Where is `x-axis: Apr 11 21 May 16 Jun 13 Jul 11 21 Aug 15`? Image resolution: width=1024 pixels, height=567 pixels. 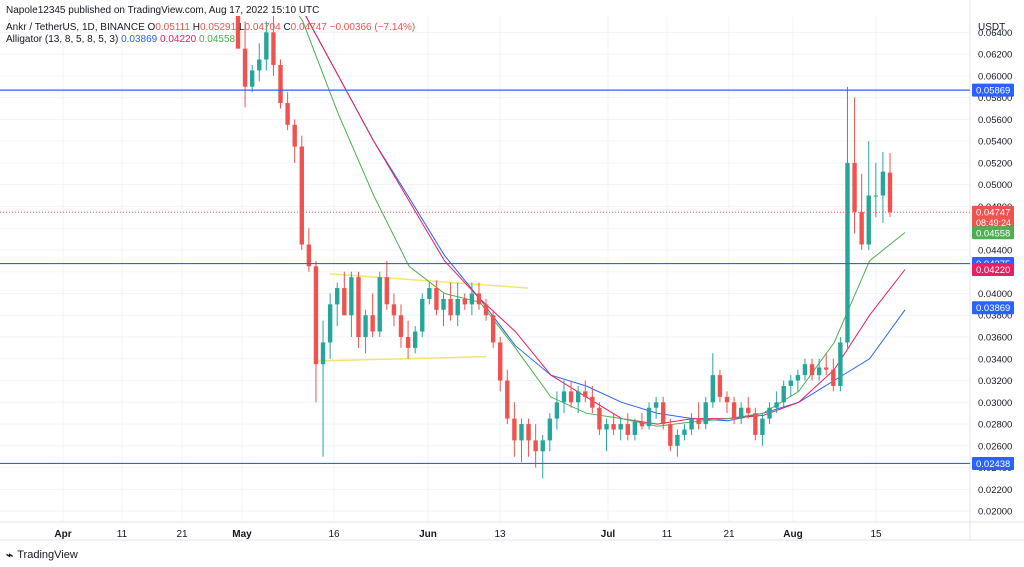
x-axis: Apr 11 21 May 16 Jun 13 Jul 11 21 Aug 15 is located at coordinates (468, 534).